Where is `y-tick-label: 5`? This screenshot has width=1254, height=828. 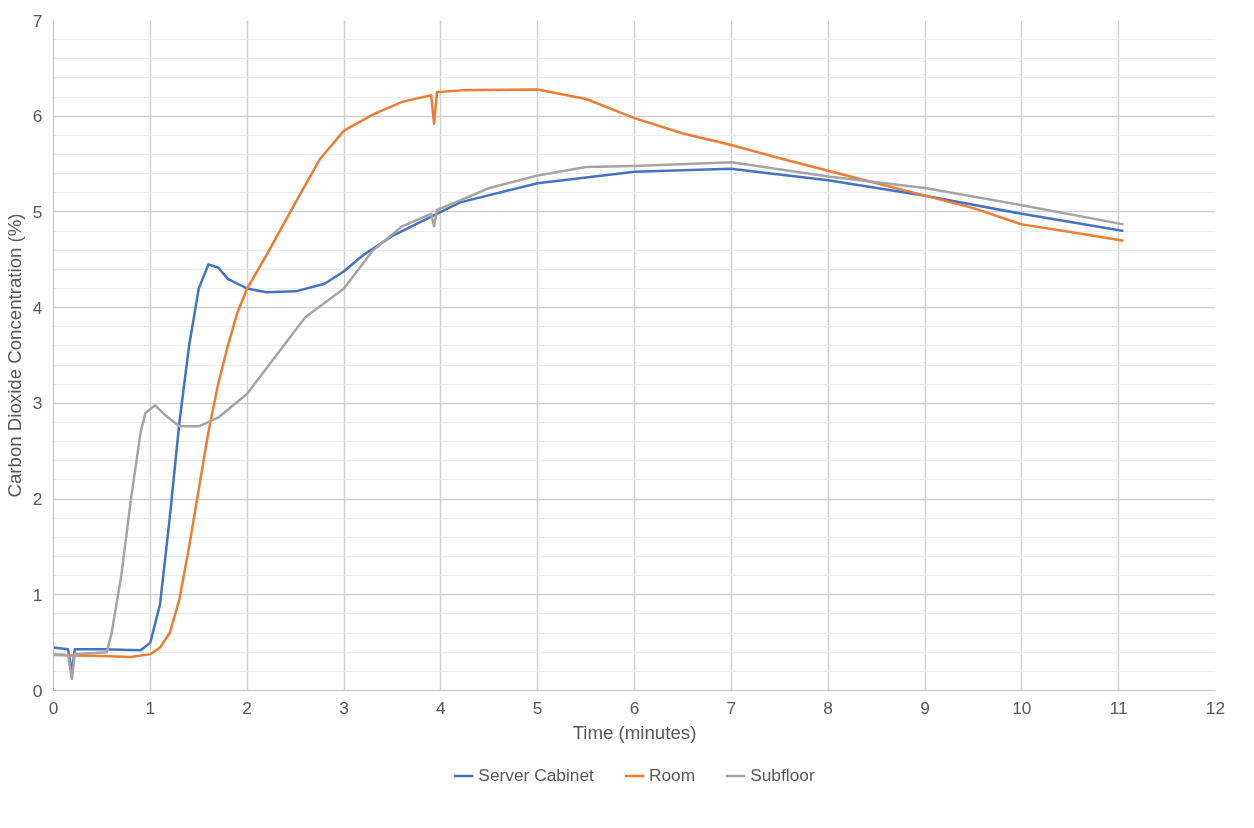
y-tick-label: 5 is located at coordinates (37, 211).